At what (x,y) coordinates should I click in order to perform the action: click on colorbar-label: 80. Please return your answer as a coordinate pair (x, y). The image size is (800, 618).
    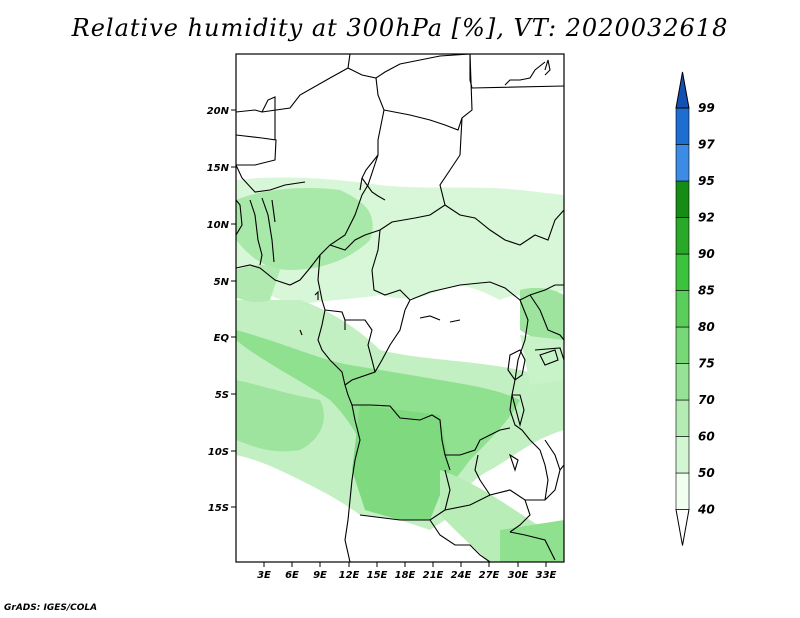
    Looking at the image, I should click on (706, 327).